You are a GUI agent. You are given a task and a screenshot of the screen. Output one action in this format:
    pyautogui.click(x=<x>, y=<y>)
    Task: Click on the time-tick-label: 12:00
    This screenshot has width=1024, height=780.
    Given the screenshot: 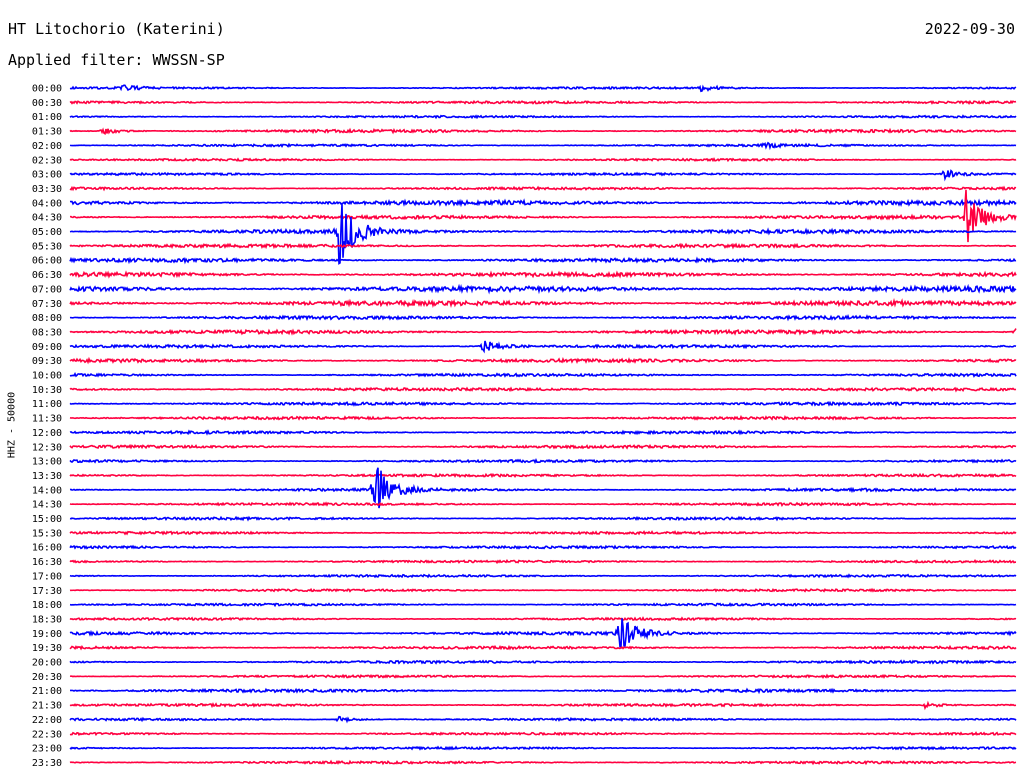 What is the action you would take?
    pyautogui.click(x=47, y=433)
    